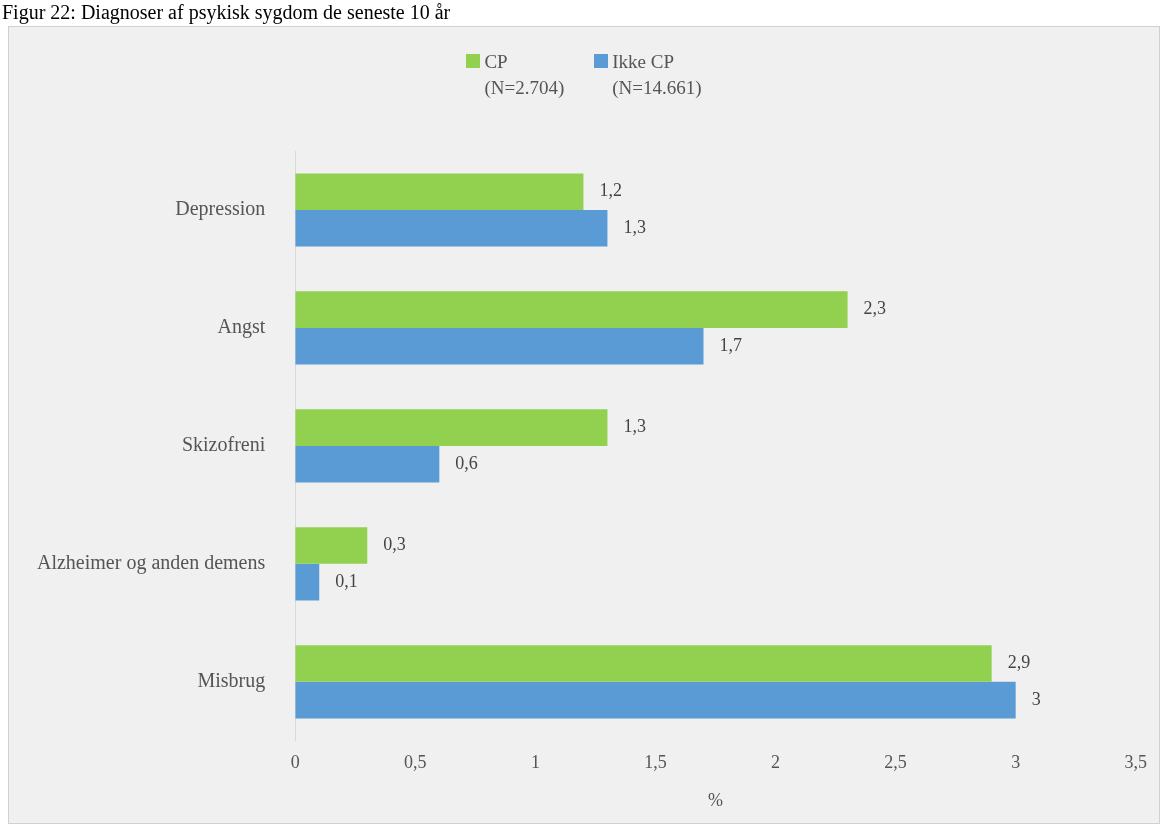  Describe the element at coordinates (231, 681) in the screenshot. I see `y-tick-label: Misbrug` at that location.